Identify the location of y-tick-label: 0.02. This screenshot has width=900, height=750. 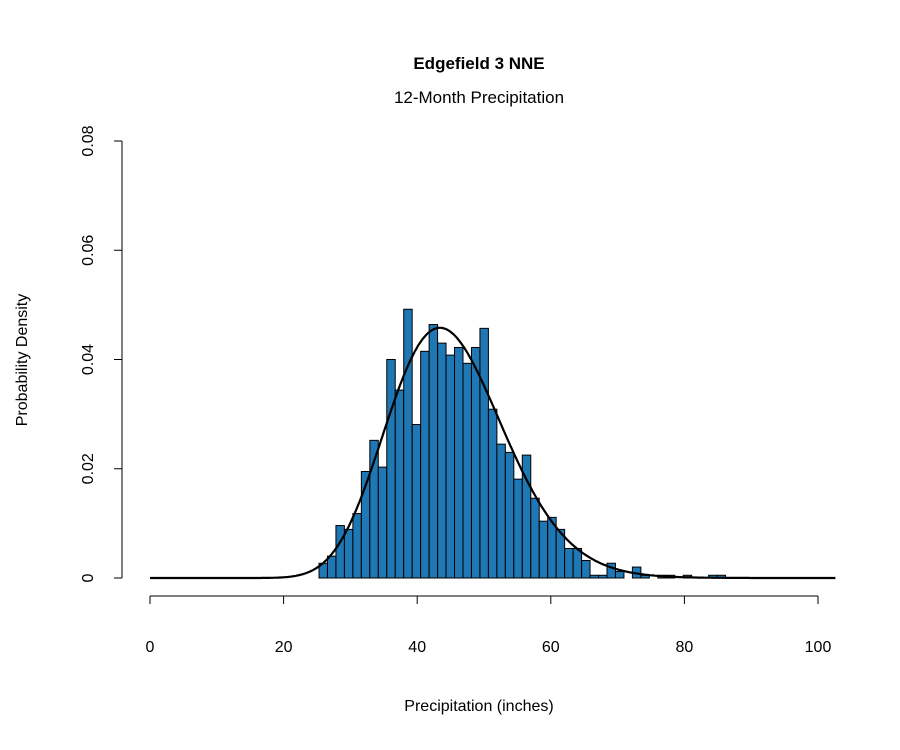
(88, 468).